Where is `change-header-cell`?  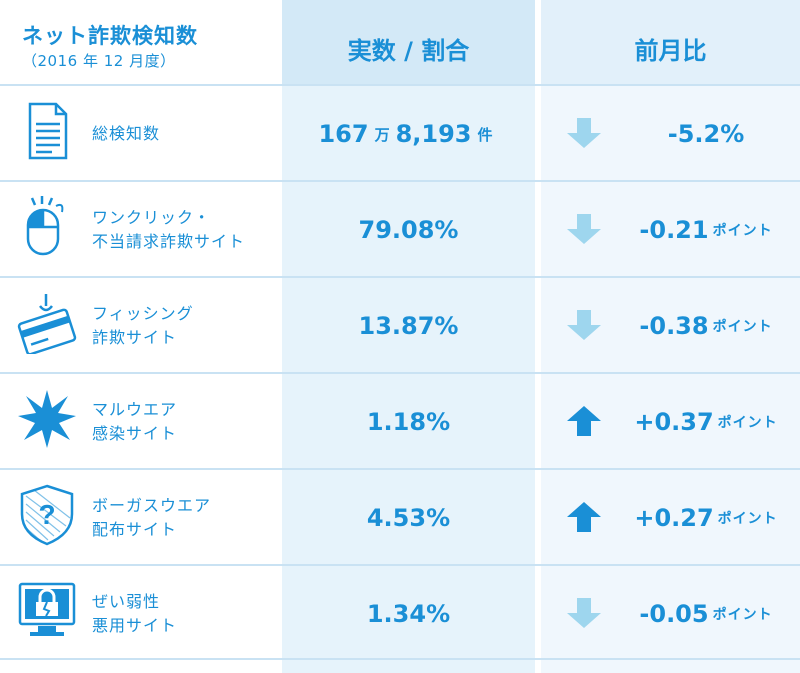
change-header-cell is located at coordinates (670, 42).